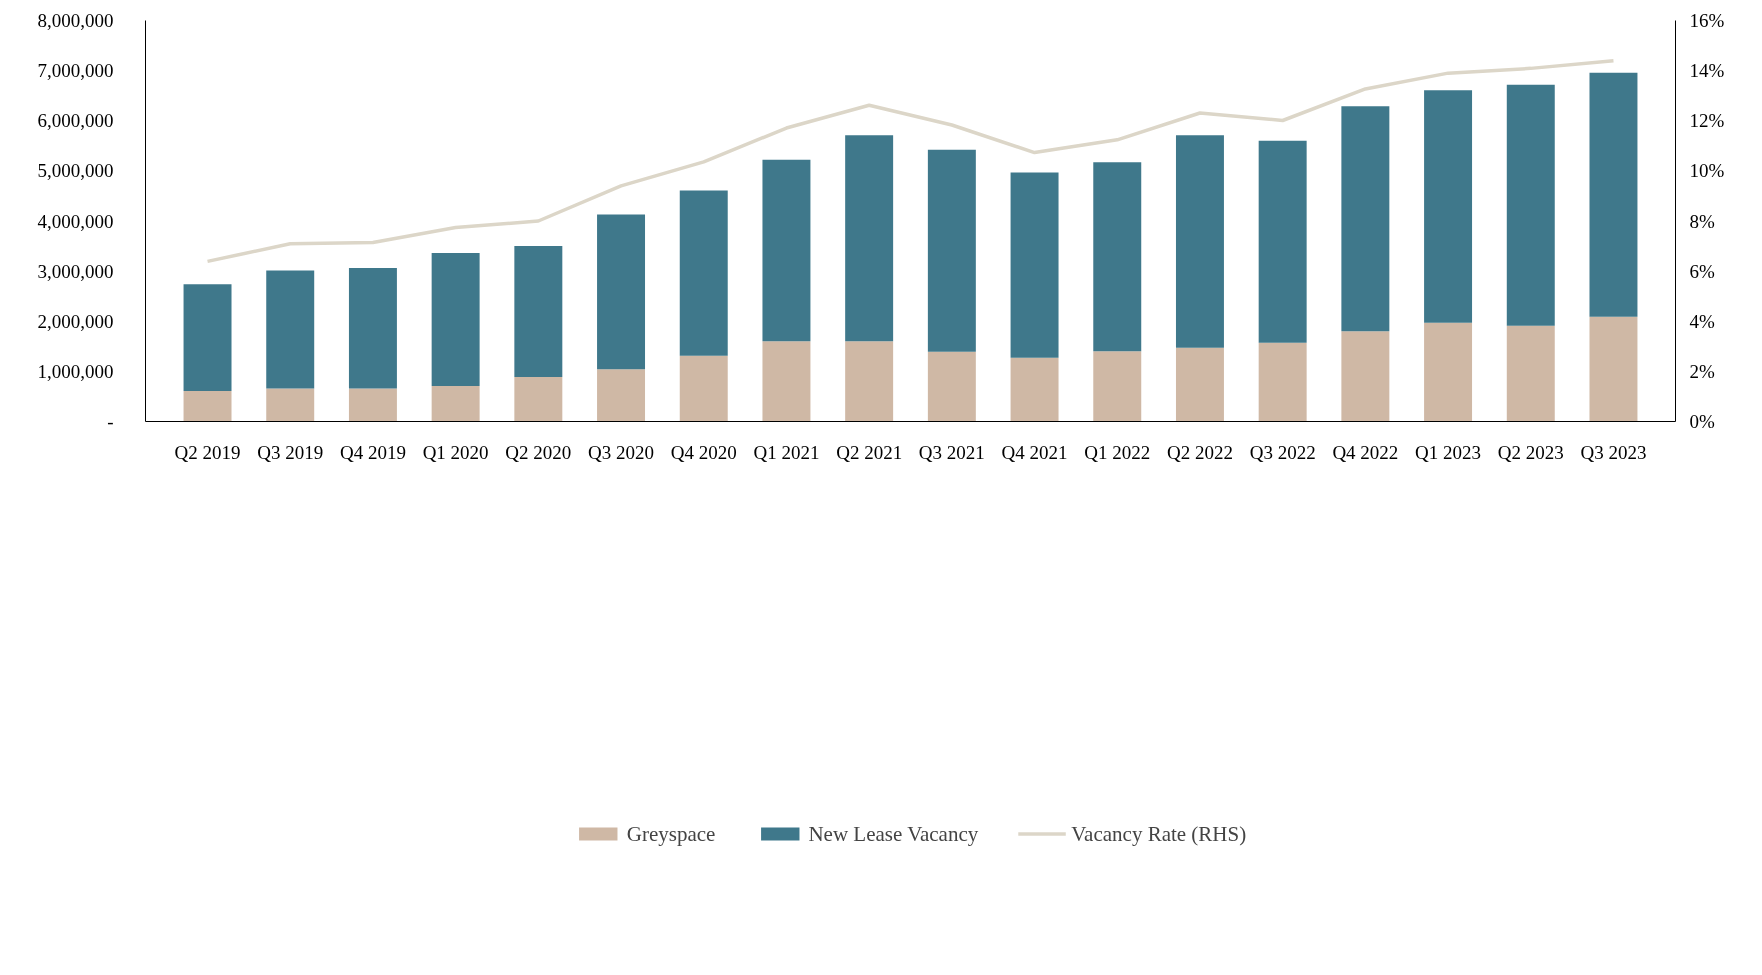 Image resolution: width=1762 pixels, height=975 pixels. I want to click on y2-tick-label: 16%, so click(1707, 20).